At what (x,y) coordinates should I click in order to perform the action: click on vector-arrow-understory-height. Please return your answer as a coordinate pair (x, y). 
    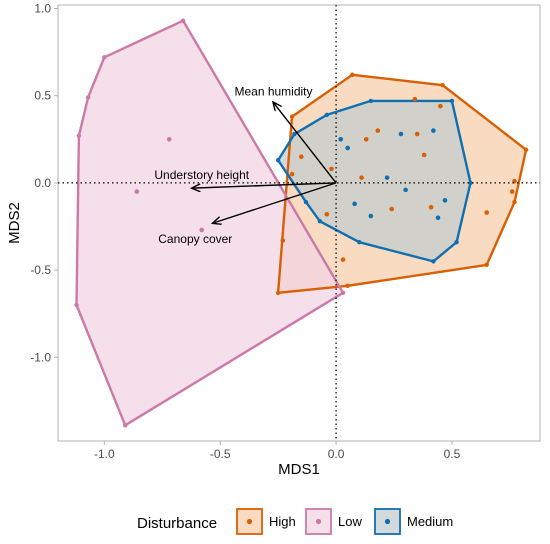
    Looking at the image, I should click on (264, 185).